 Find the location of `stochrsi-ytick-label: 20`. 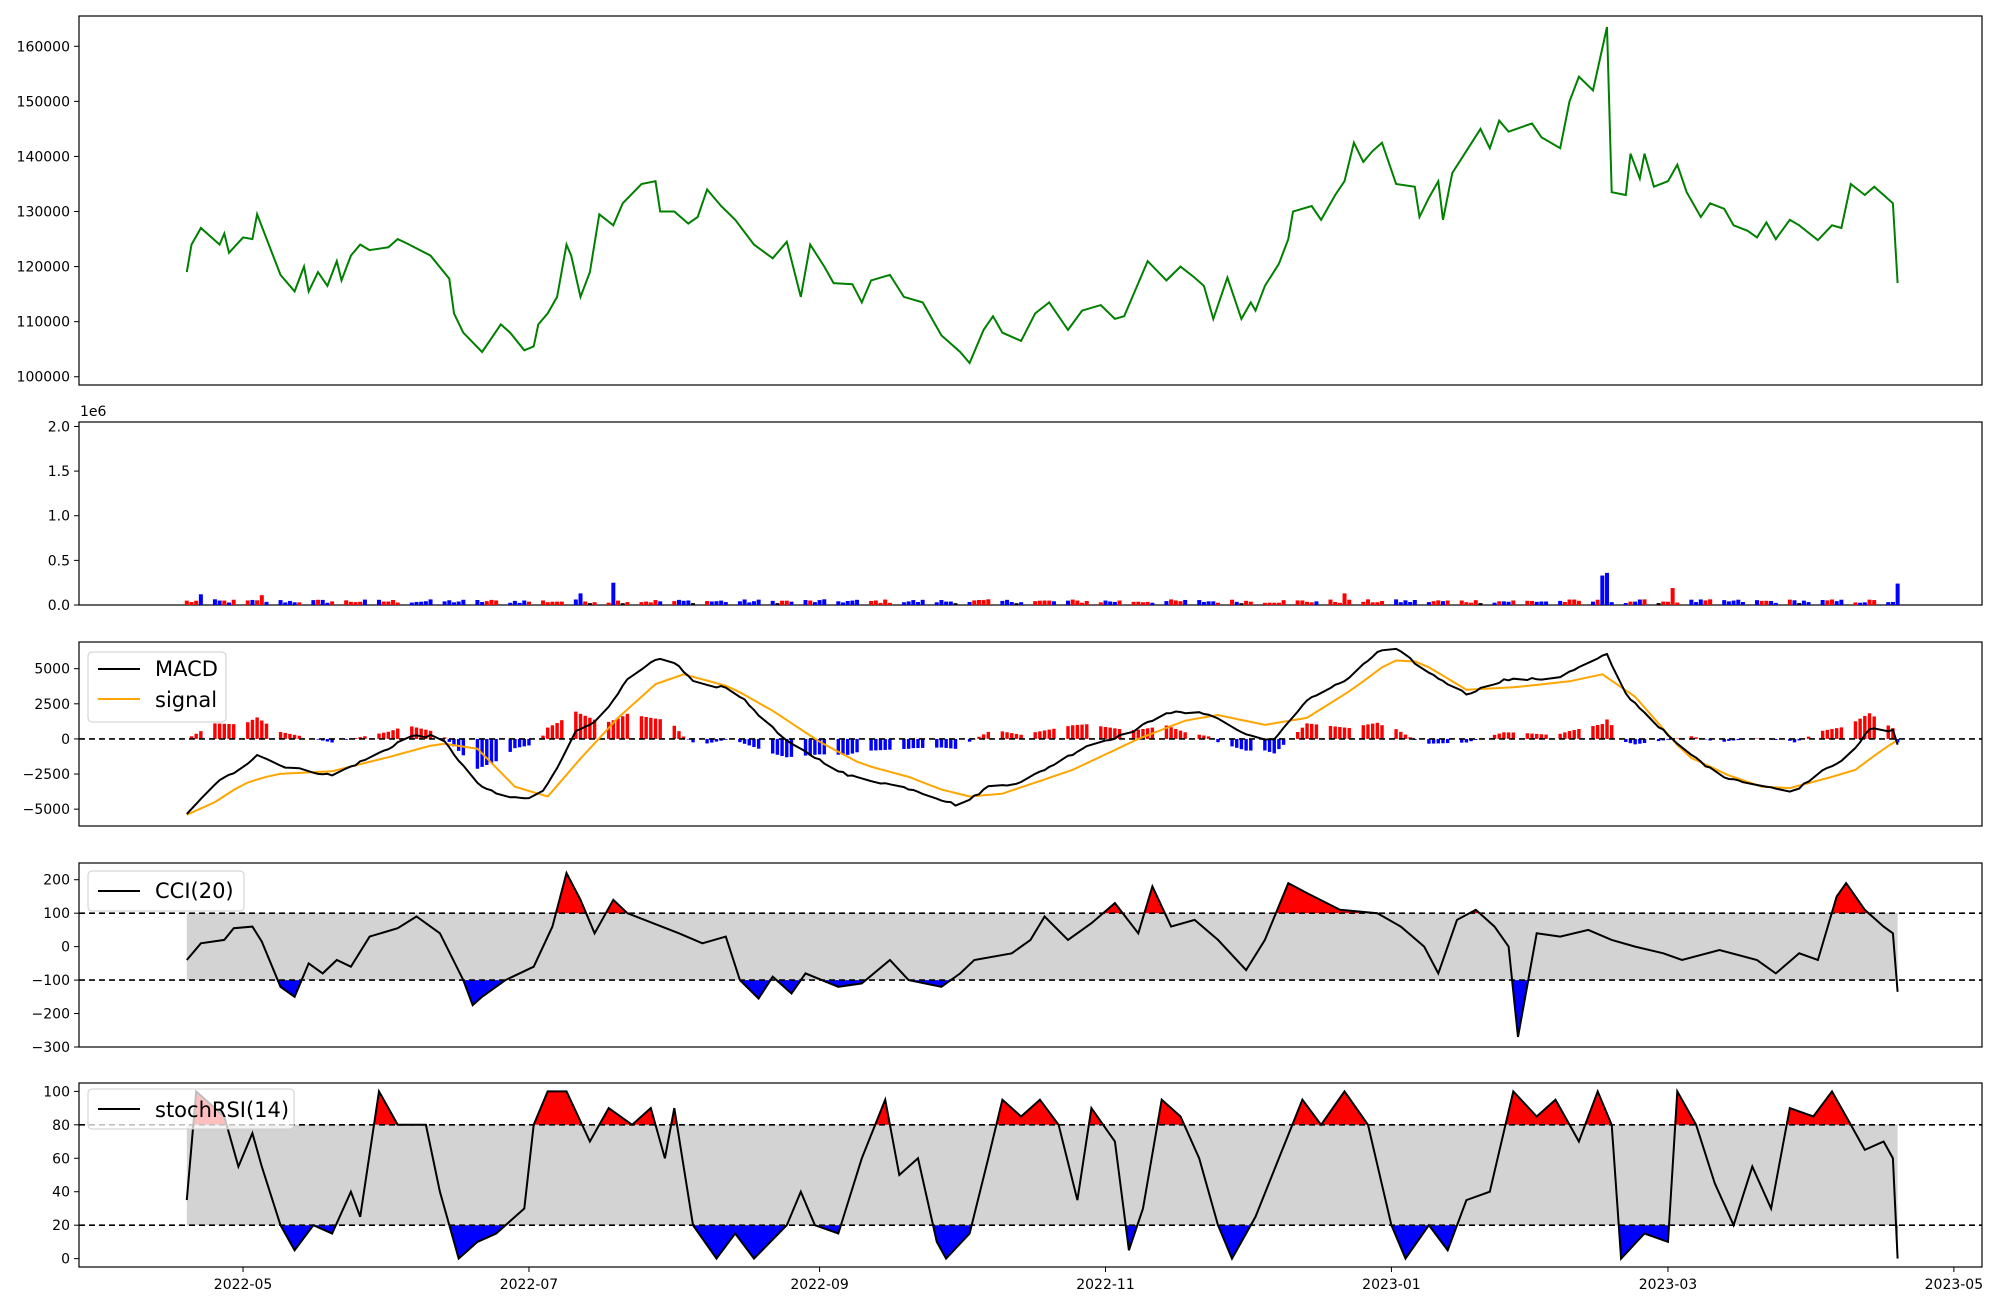

stochrsi-ytick-label: 20 is located at coordinates (61, 1226).